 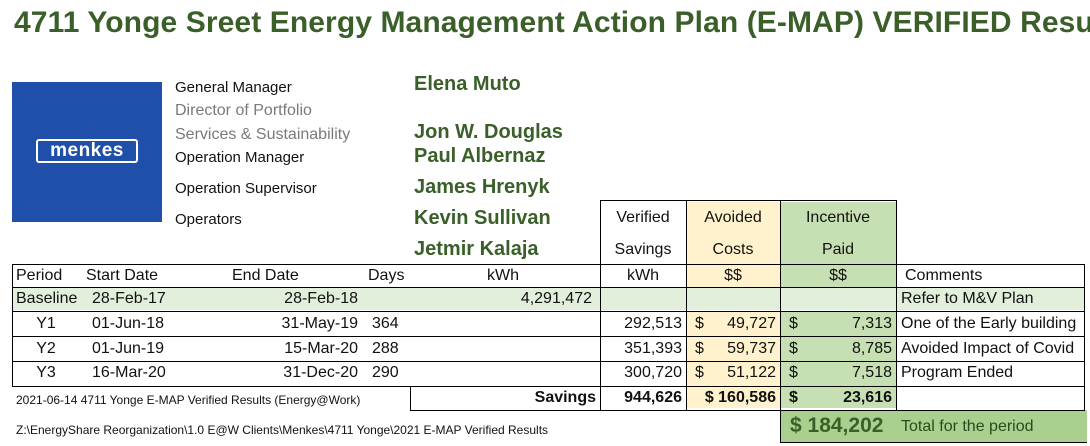 What do you see at coordinates (488, 132) in the screenshot?
I see `director-name: Jon W. Douglas` at bounding box center [488, 132].